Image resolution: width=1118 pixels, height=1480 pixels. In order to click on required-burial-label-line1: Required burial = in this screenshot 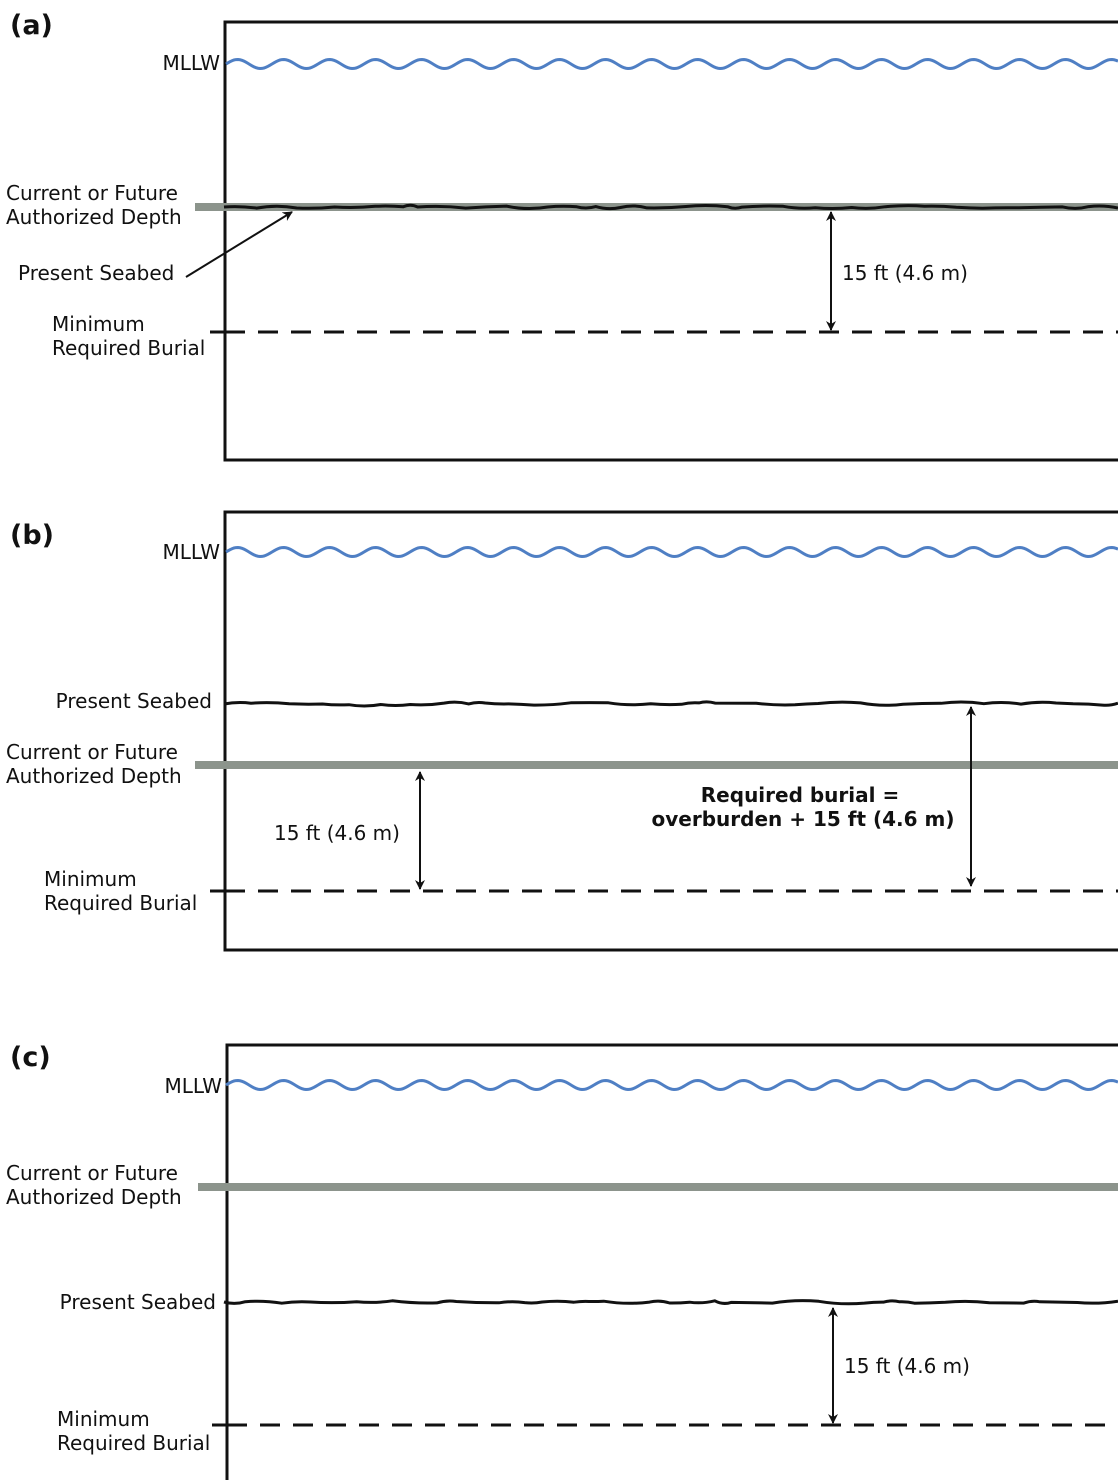, I will do `click(800, 795)`.